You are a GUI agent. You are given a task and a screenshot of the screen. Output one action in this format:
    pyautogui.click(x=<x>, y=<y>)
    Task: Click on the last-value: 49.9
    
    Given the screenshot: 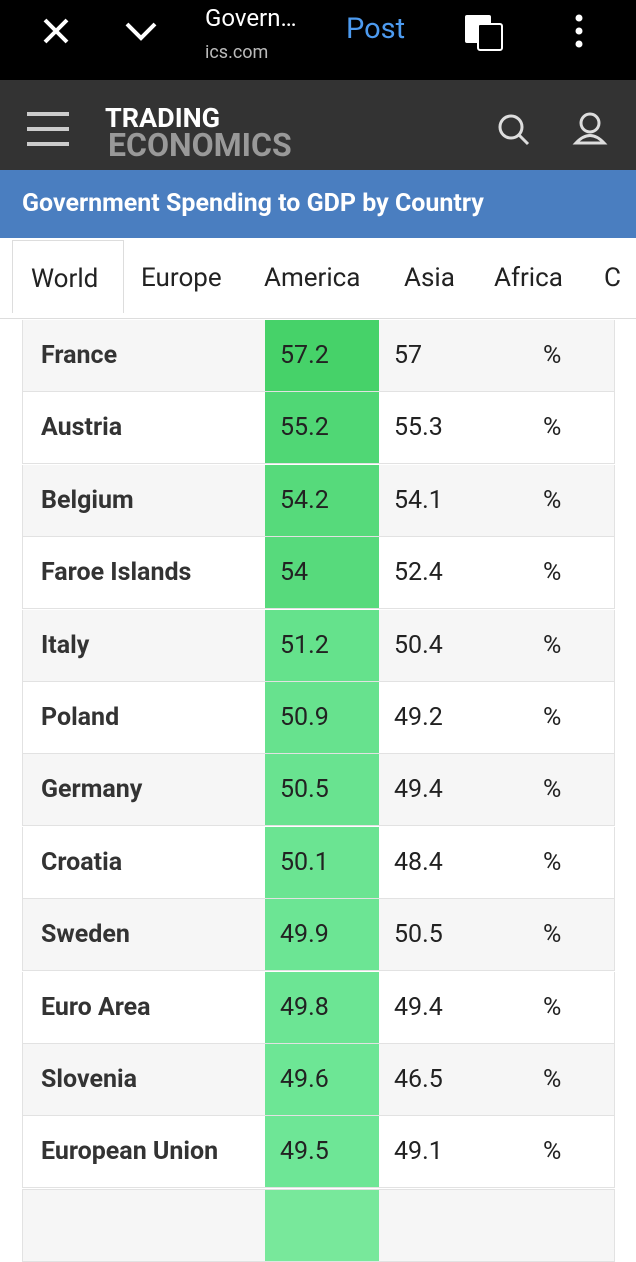 What is the action you would take?
    pyautogui.click(x=322, y=935)
    